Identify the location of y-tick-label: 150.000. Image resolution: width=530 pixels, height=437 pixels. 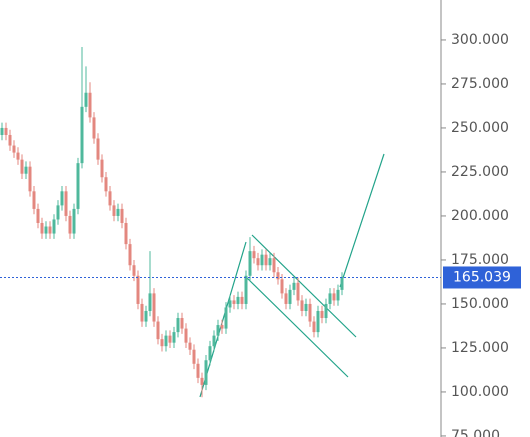
(480, 304).